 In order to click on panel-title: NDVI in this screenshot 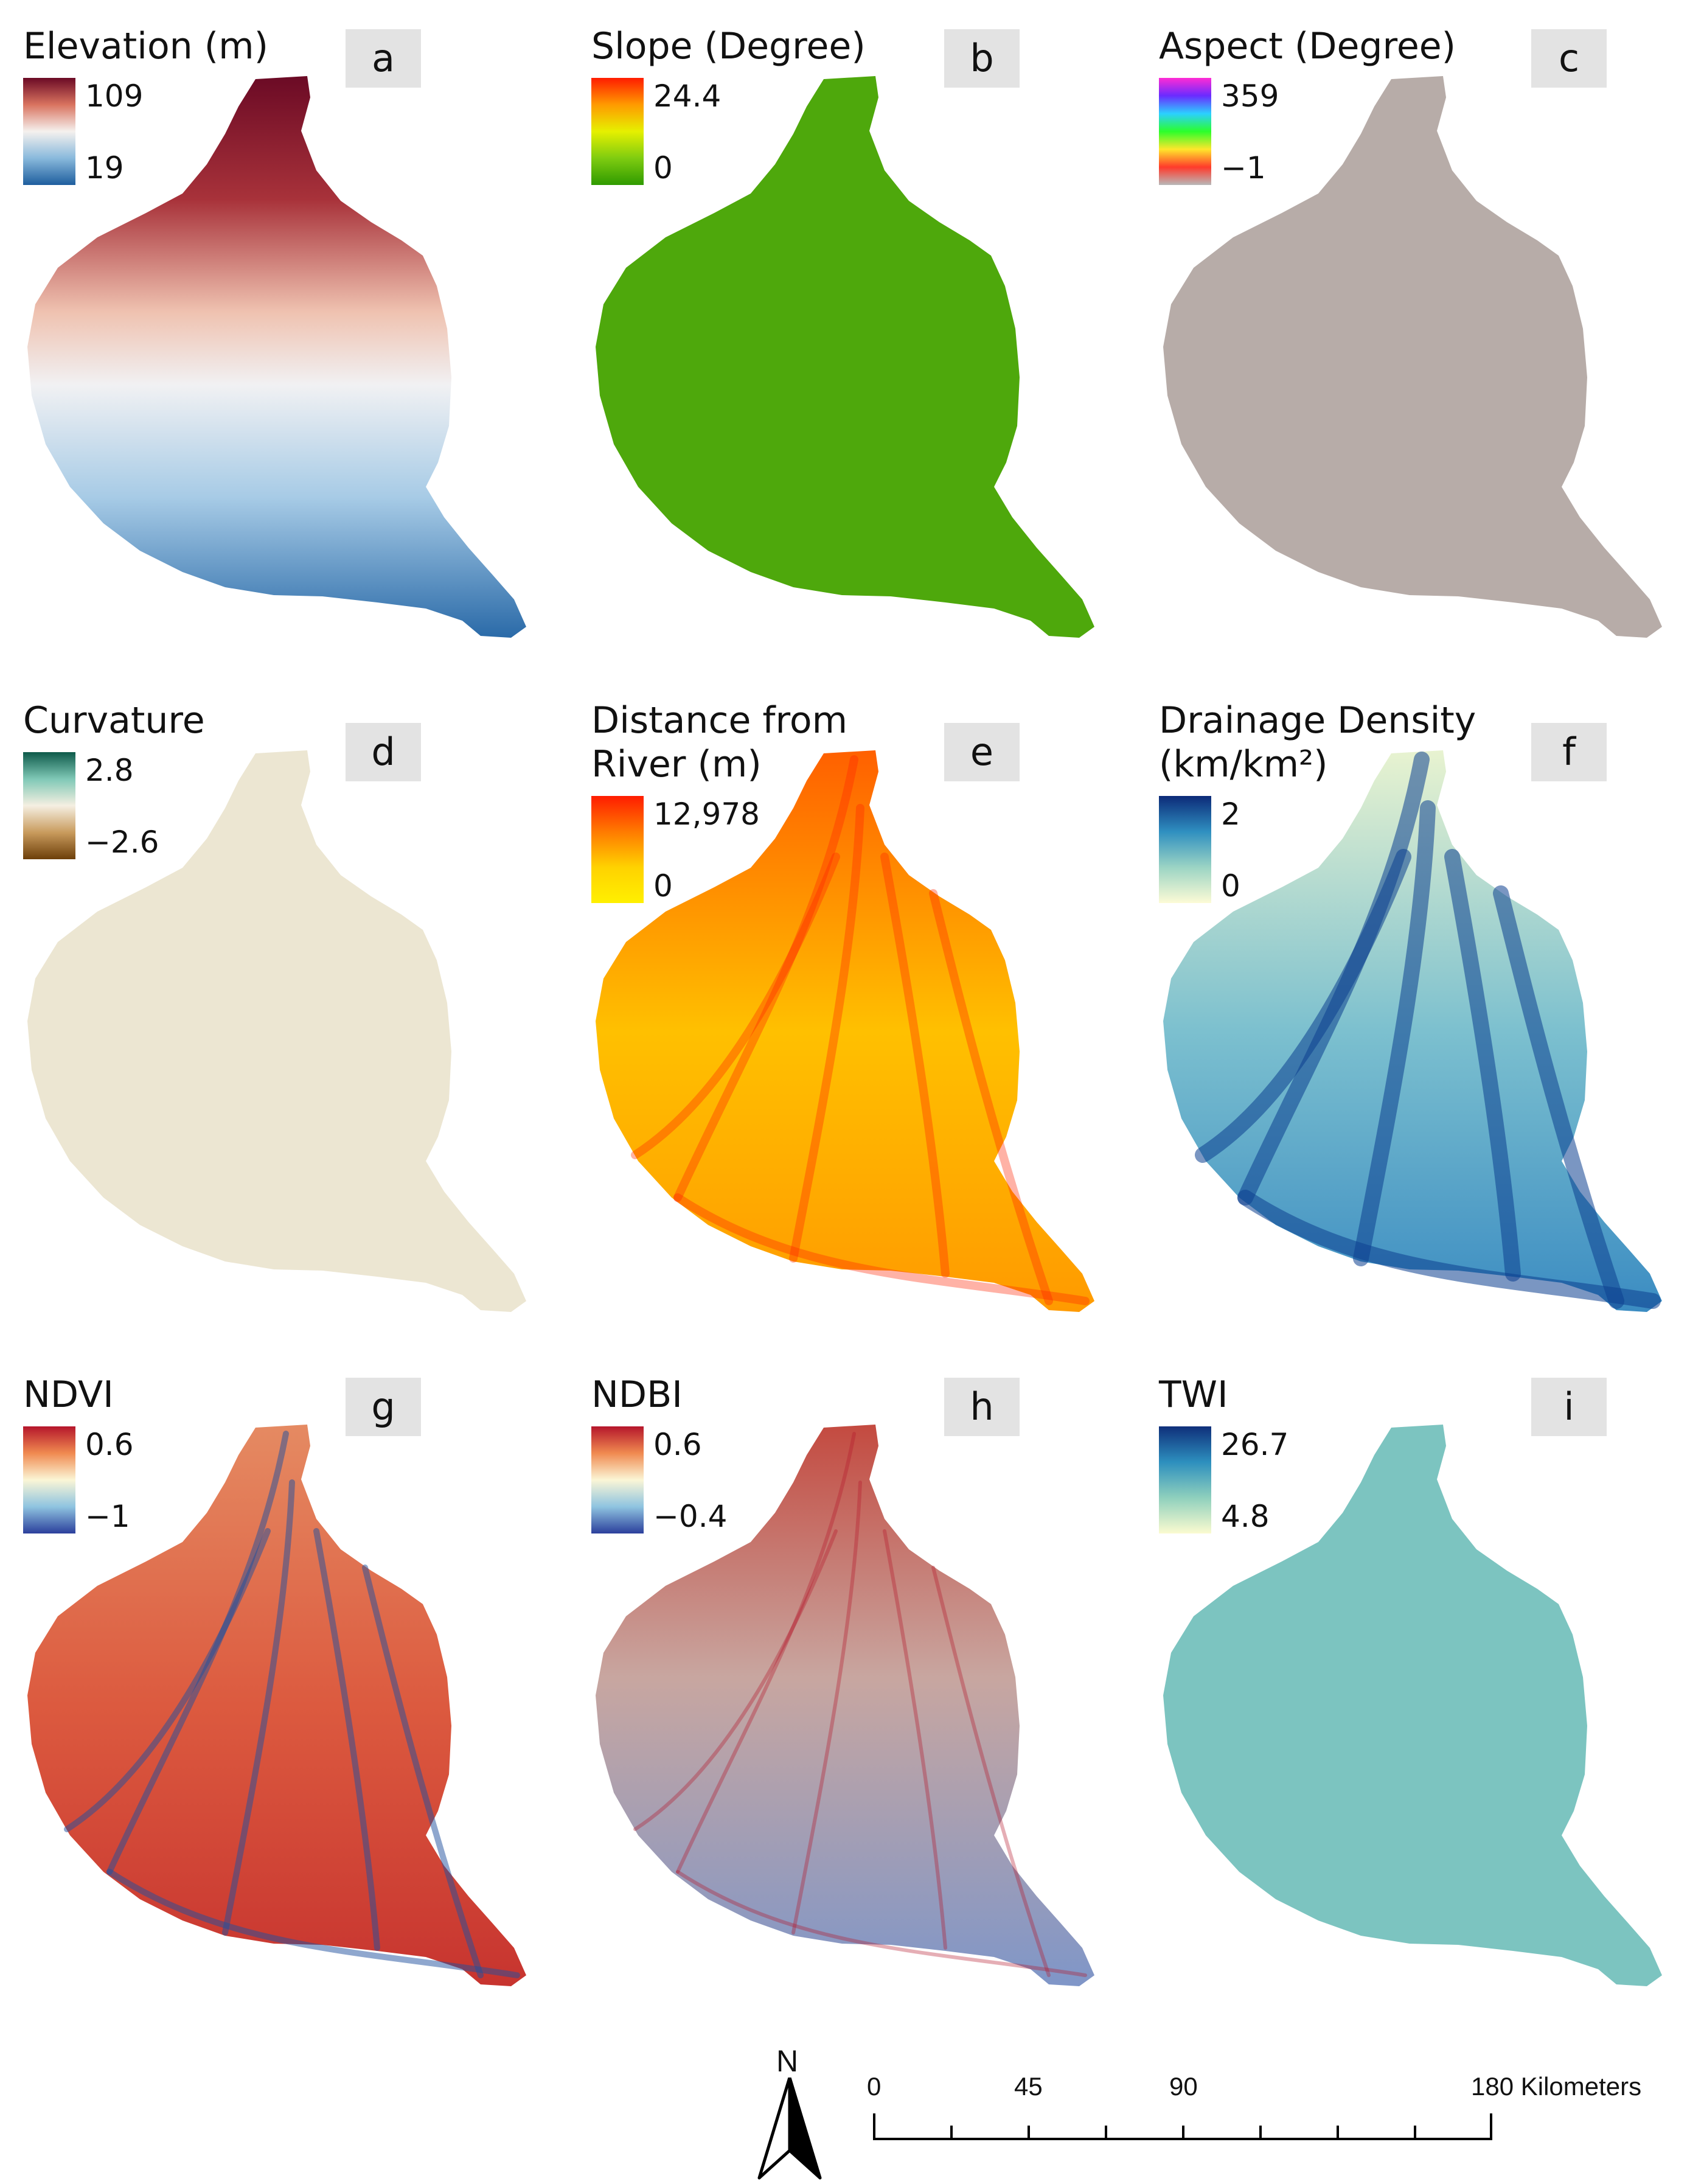, I will do `click(68, 1394)`.